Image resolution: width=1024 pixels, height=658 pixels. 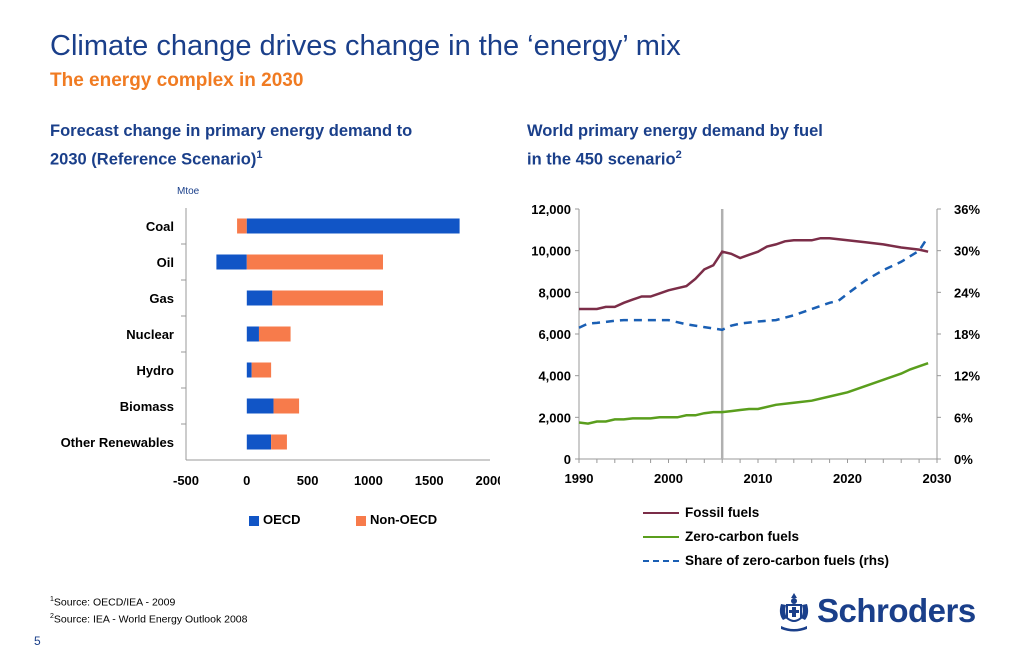 What do you see at coordinates (188, 191) in the screenshot?
I see `unit-label: Mtoe` at bounding box center [188, 191].